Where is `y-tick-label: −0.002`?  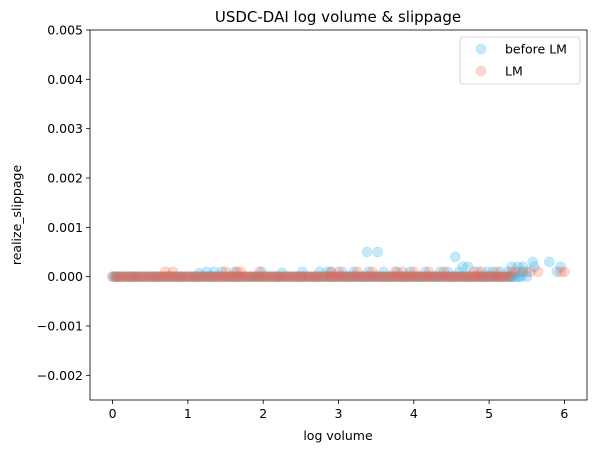 y-tick-label: −0.002 is located at coordinates (60, 375).